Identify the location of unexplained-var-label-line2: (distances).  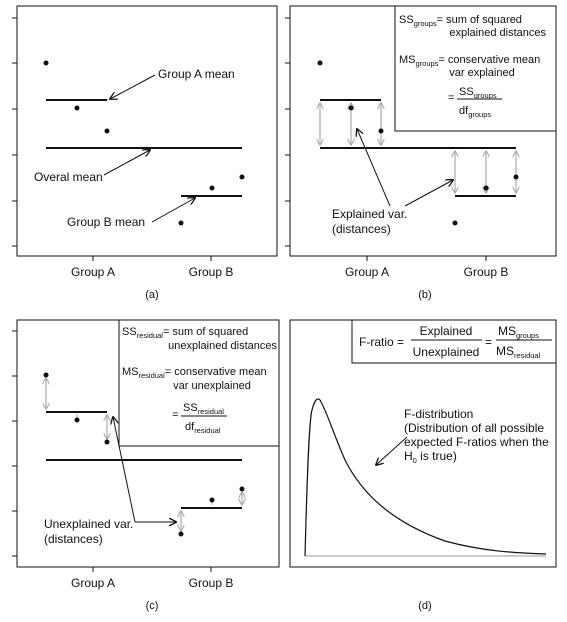
(73, 539).